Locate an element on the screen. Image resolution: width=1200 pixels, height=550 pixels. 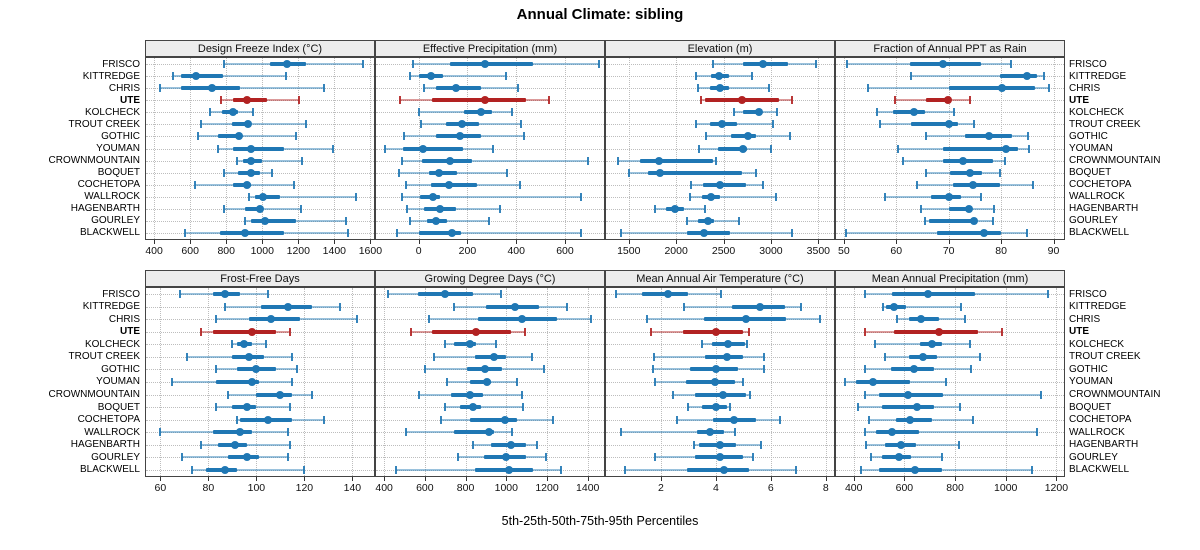
site-label-left: WALLROCK is located at coordinates (112, 432).